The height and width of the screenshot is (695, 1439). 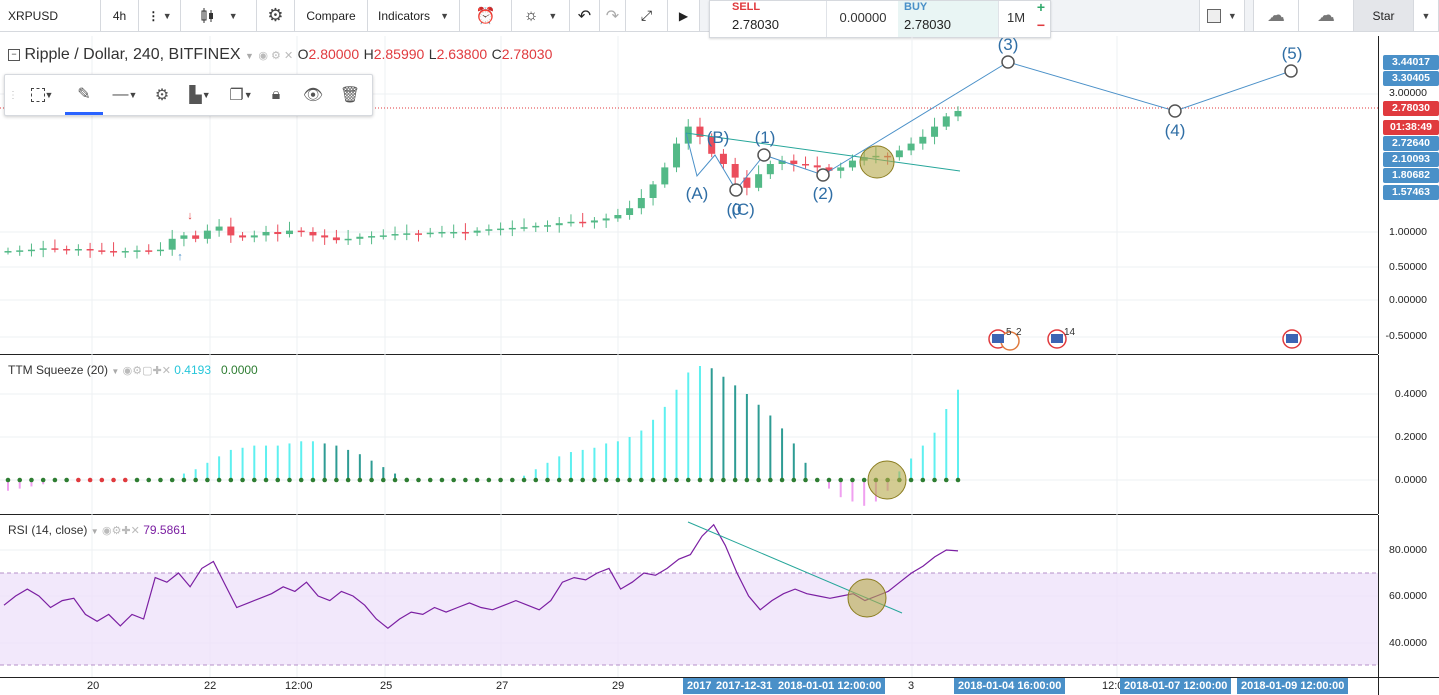 I want to click on legend-icons: ◉ ⚙ ✕, so click(x=276, y=56).